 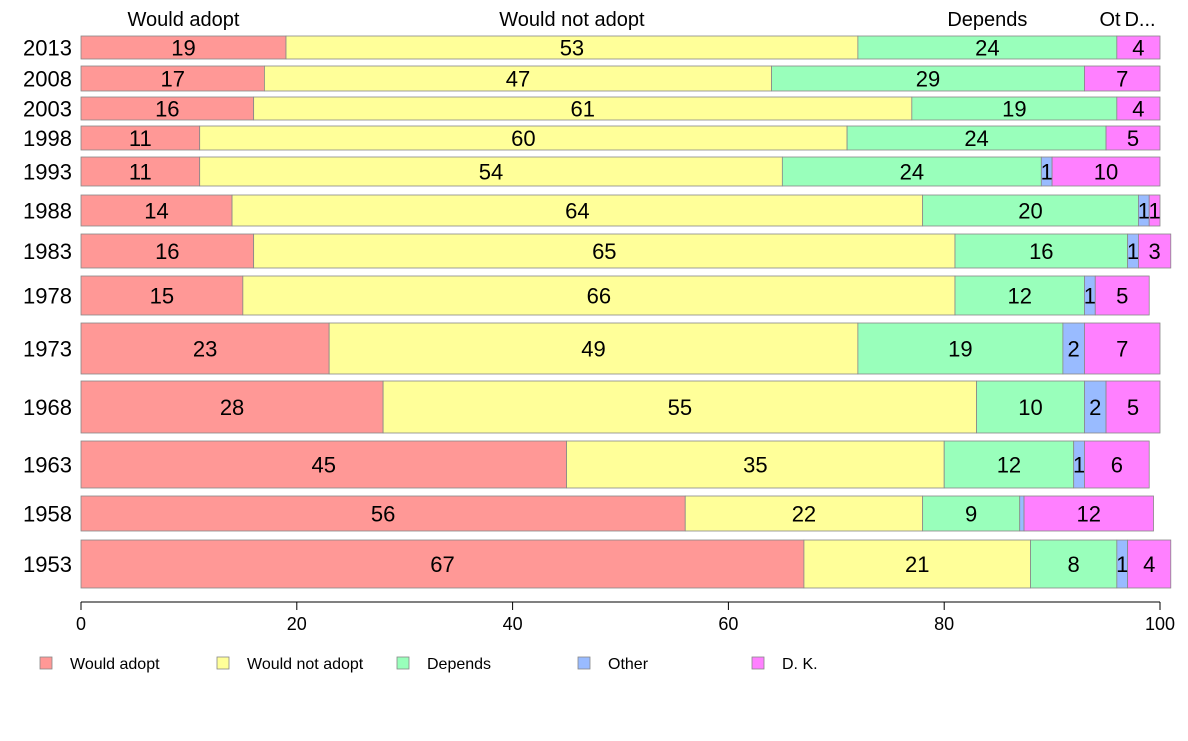 I want to click on data-label: 23, so click(x=205, y=349).